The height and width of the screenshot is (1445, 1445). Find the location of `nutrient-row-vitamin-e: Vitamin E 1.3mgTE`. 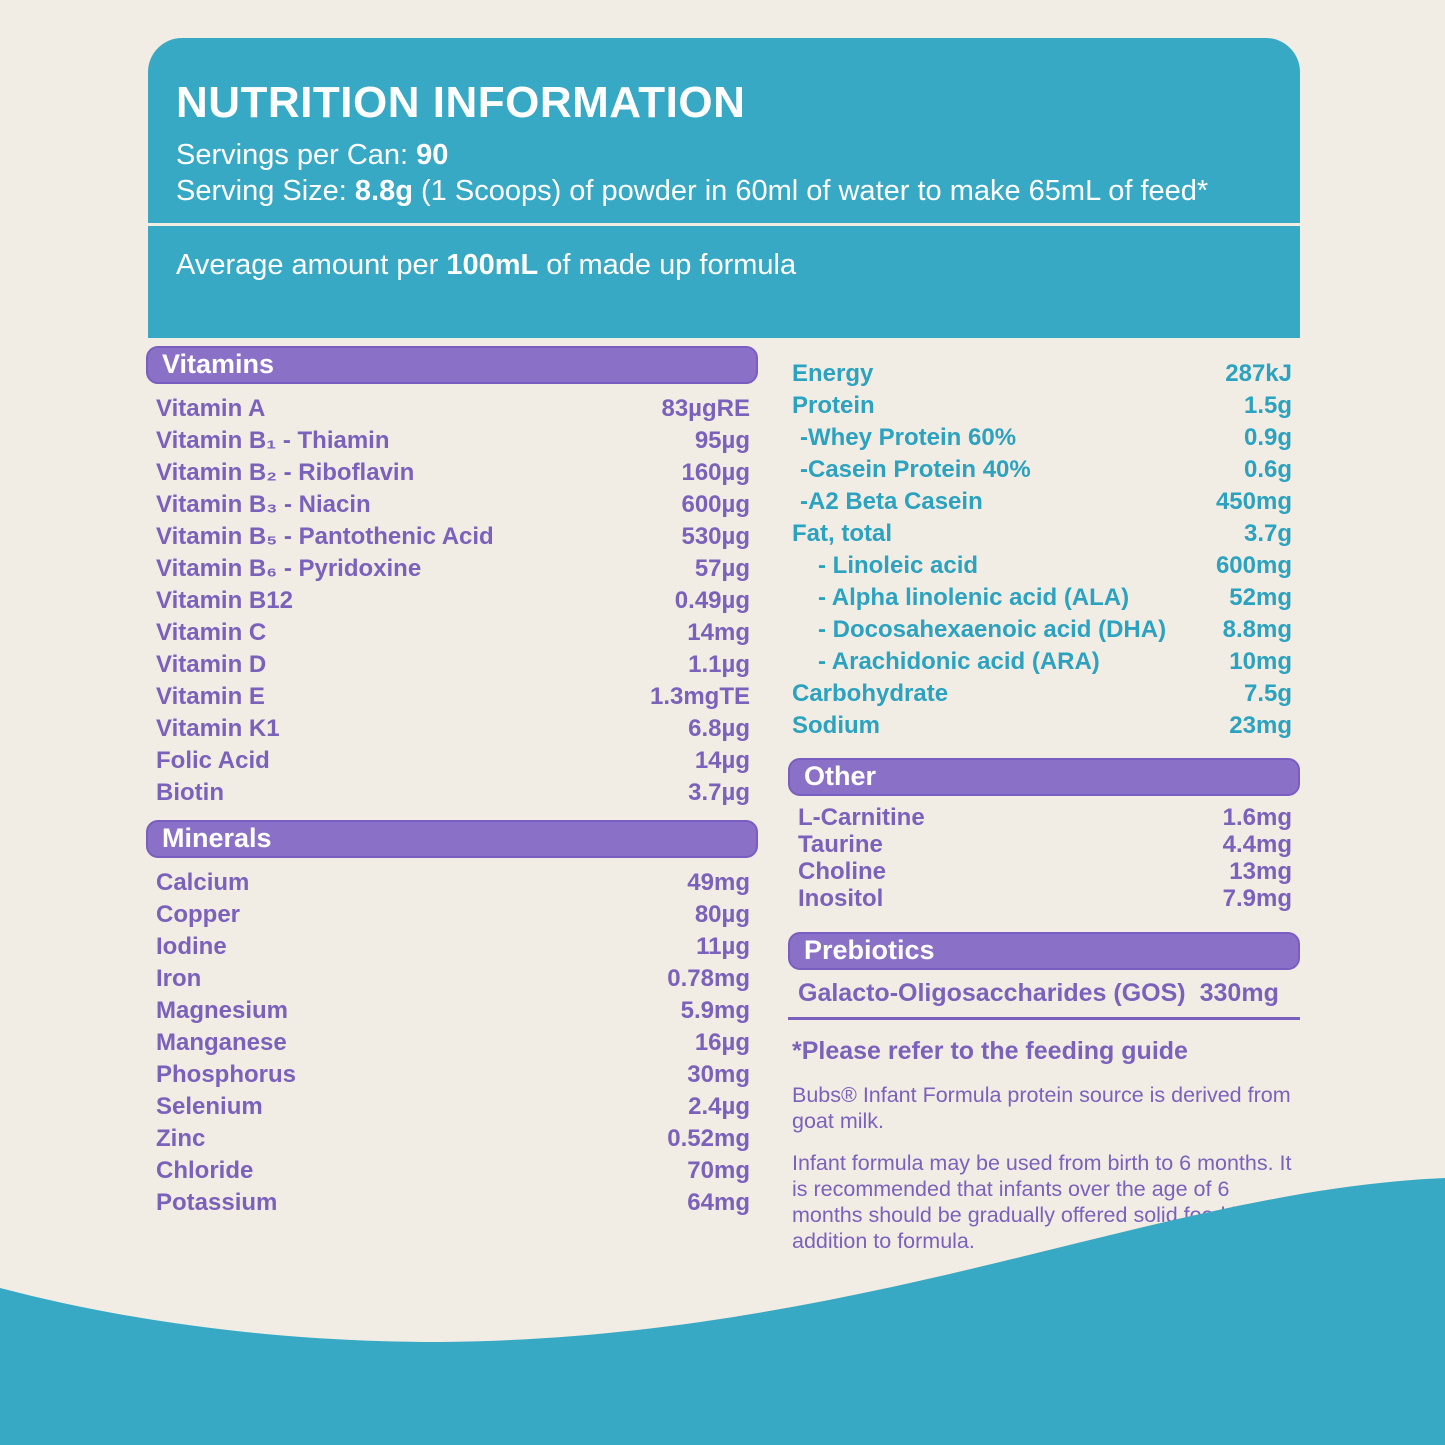

nutrient-row-vitamin-e: Vitamin E 1.3mgTE is located at coordinates (452, 697).